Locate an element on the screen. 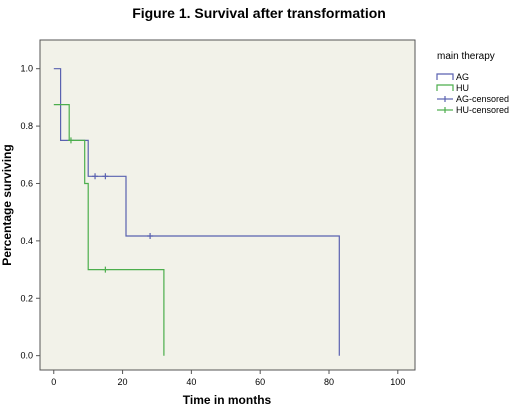 This screenshot has height=411, width=520. x-tick-label: 20 is located at coordinates (123, 382).